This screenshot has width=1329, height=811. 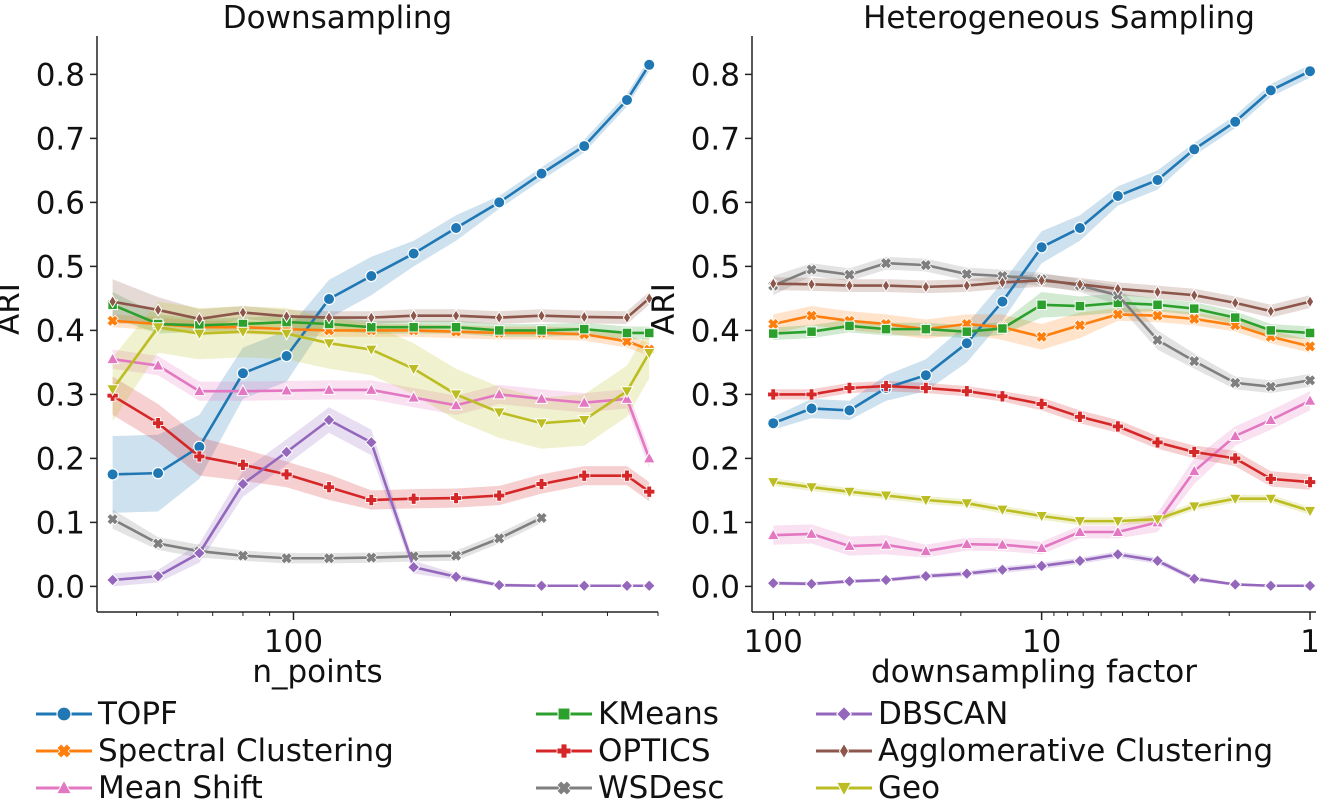 What do you see at coordinates (112, 320) in the screenshot?
I see `p0-point-spectral-clustering` at bounding box center [112, 320].